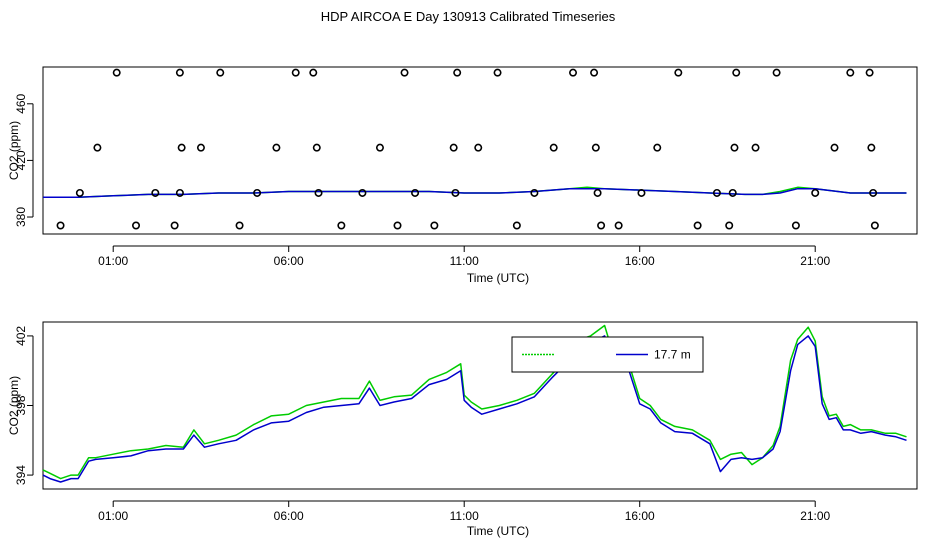 Image resolution: width=936 pixels, height=545 pixels. What do you see at coordinates (21, 475) in the screenshot?
I see `y-tick-label: 394` at bounding box center [21, 475].